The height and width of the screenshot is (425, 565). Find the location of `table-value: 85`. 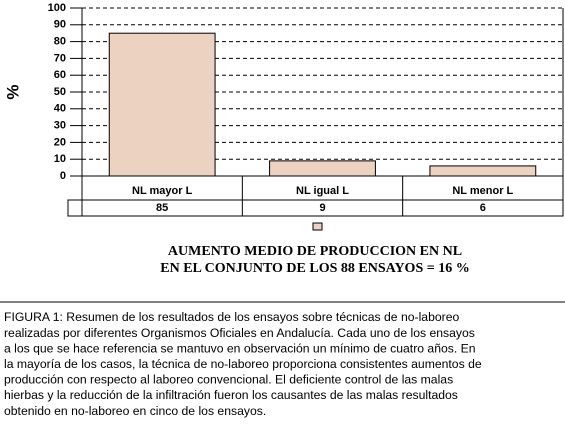

table-value: 85 is located at coordinates (162, 208).